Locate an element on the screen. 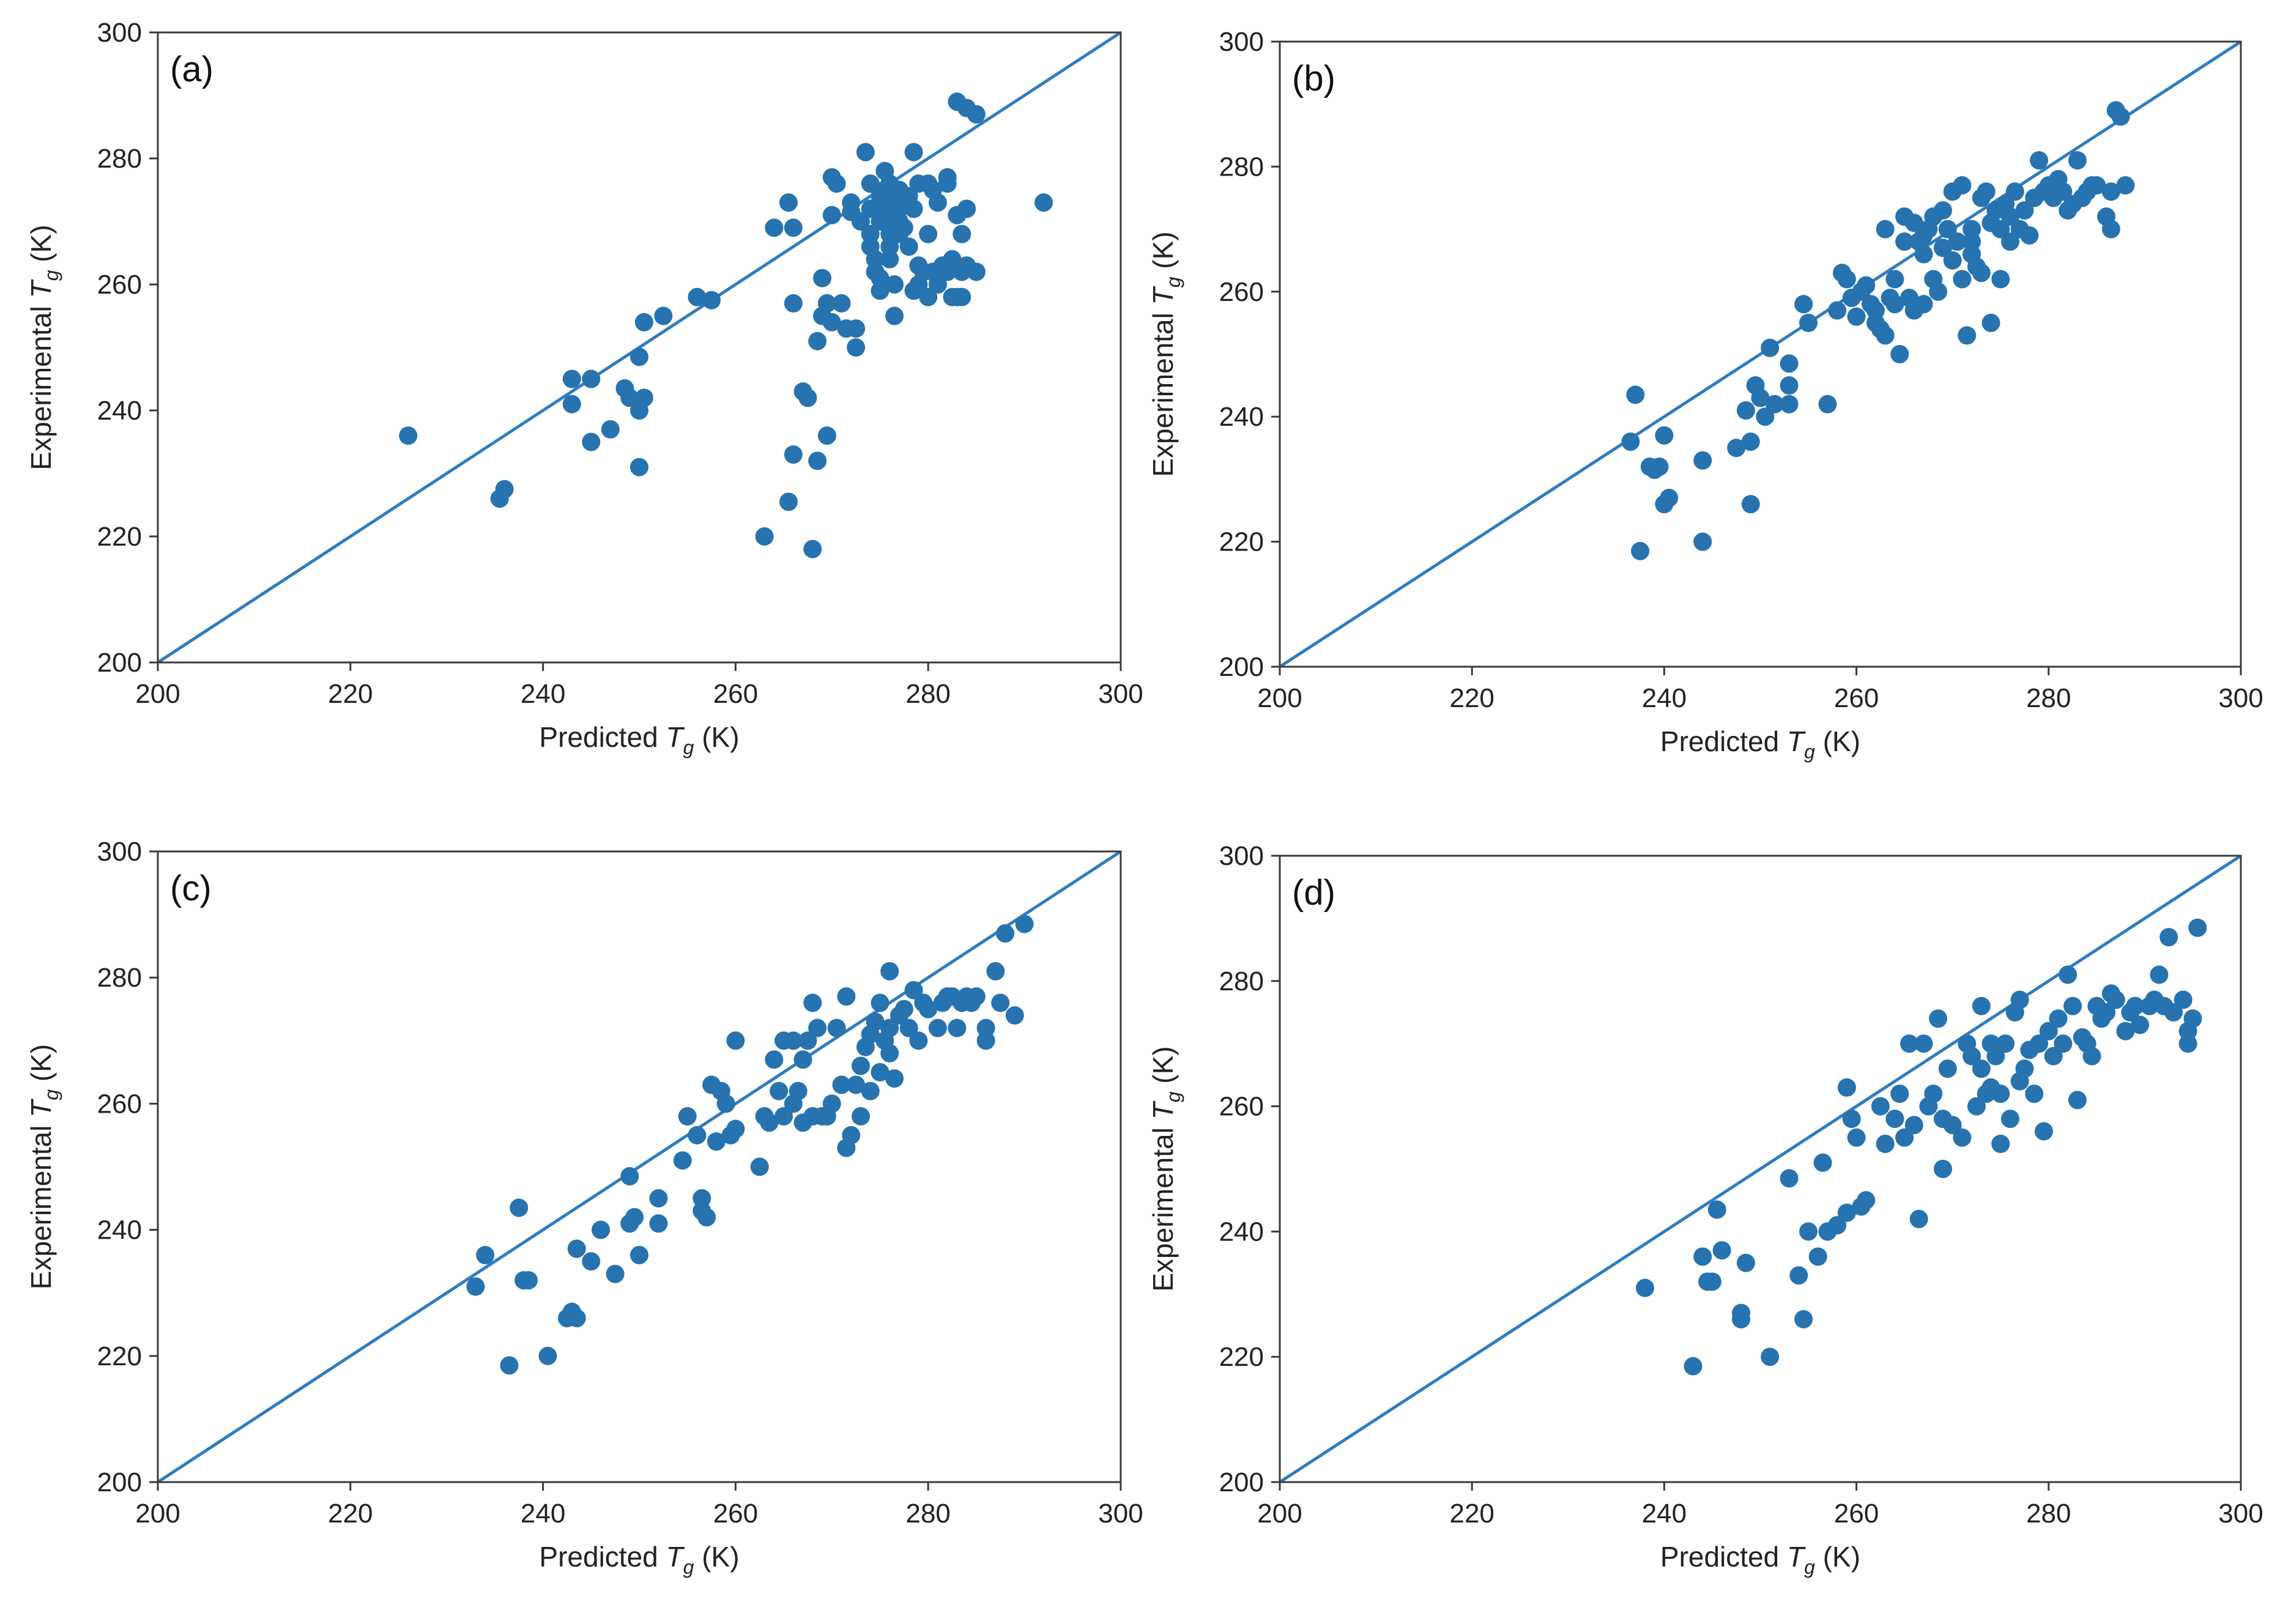 Image resolution: width=2291 pixels, height=1624 pixels. y-axis-label-var: T is located at coordinates (1163, 1109).